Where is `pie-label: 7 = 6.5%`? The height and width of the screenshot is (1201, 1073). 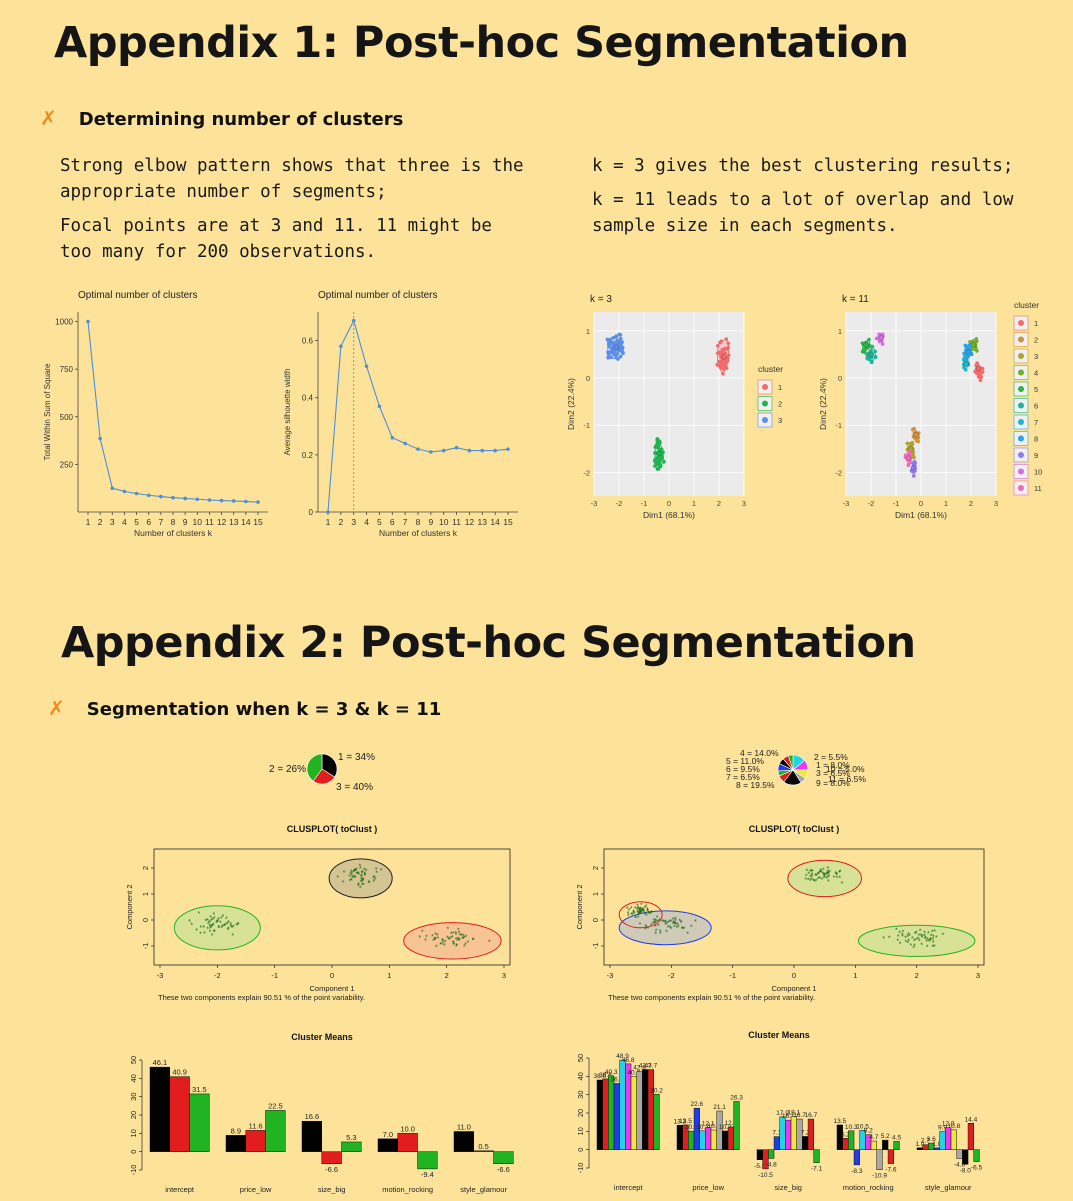
pie-label: 7 = 6.5% is located at coordinates (743, 777).